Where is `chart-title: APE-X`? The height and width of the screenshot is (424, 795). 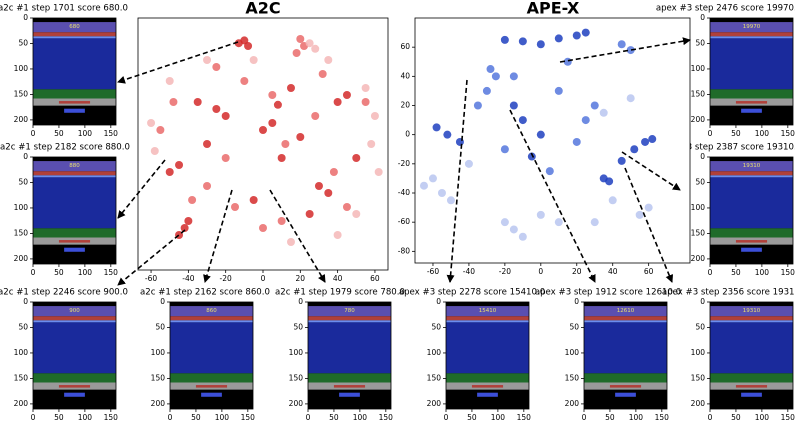
chart-title: APE-X is located at coordinates (553, 9).